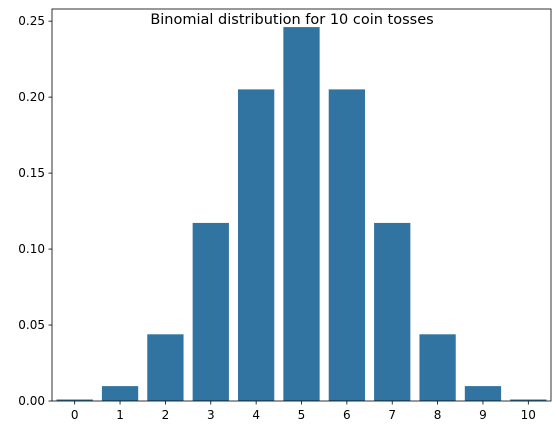  I want to click on y-tick-label: 0.15, so click(31, 173).